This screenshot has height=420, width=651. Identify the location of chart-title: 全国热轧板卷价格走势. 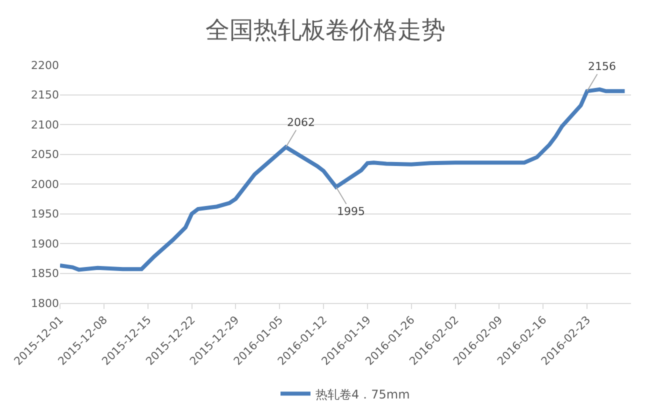
(326, 30).